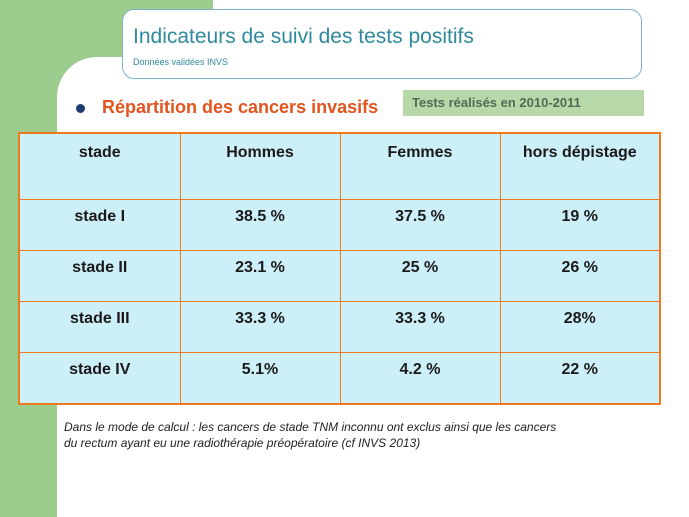 This screenshot has width=689, height=517. Describe the element at coordinates (99, 327) in the screenshot. I see `table-cell: stade III` at that location.